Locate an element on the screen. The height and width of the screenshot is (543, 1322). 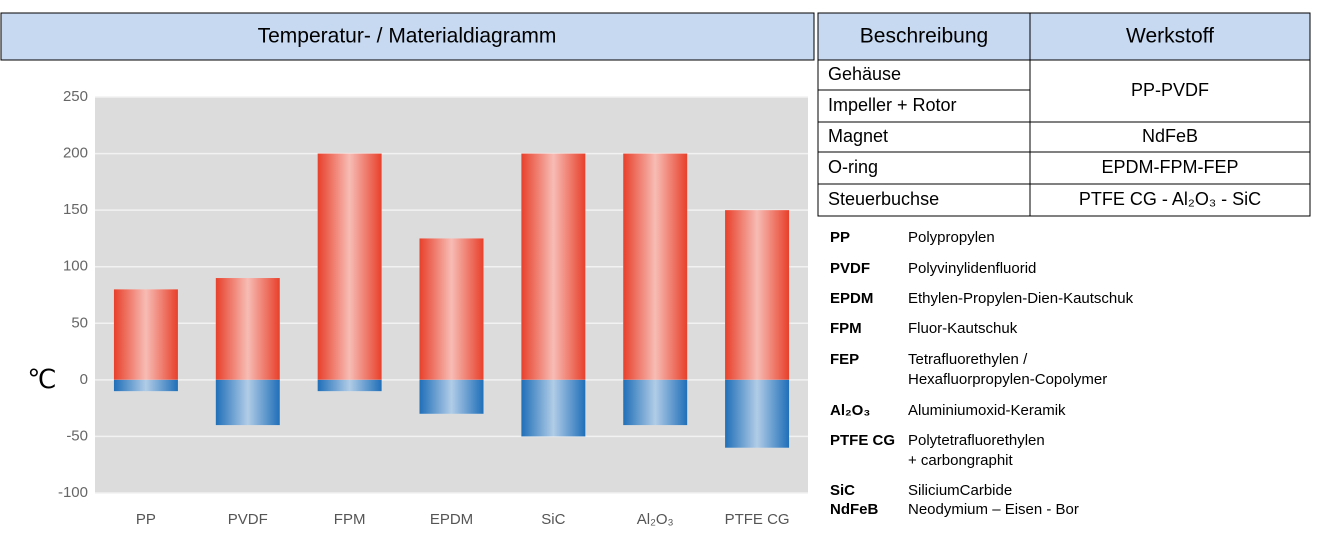
x-tick-label: Al₂O₃ is located at coordinates (655, 519).